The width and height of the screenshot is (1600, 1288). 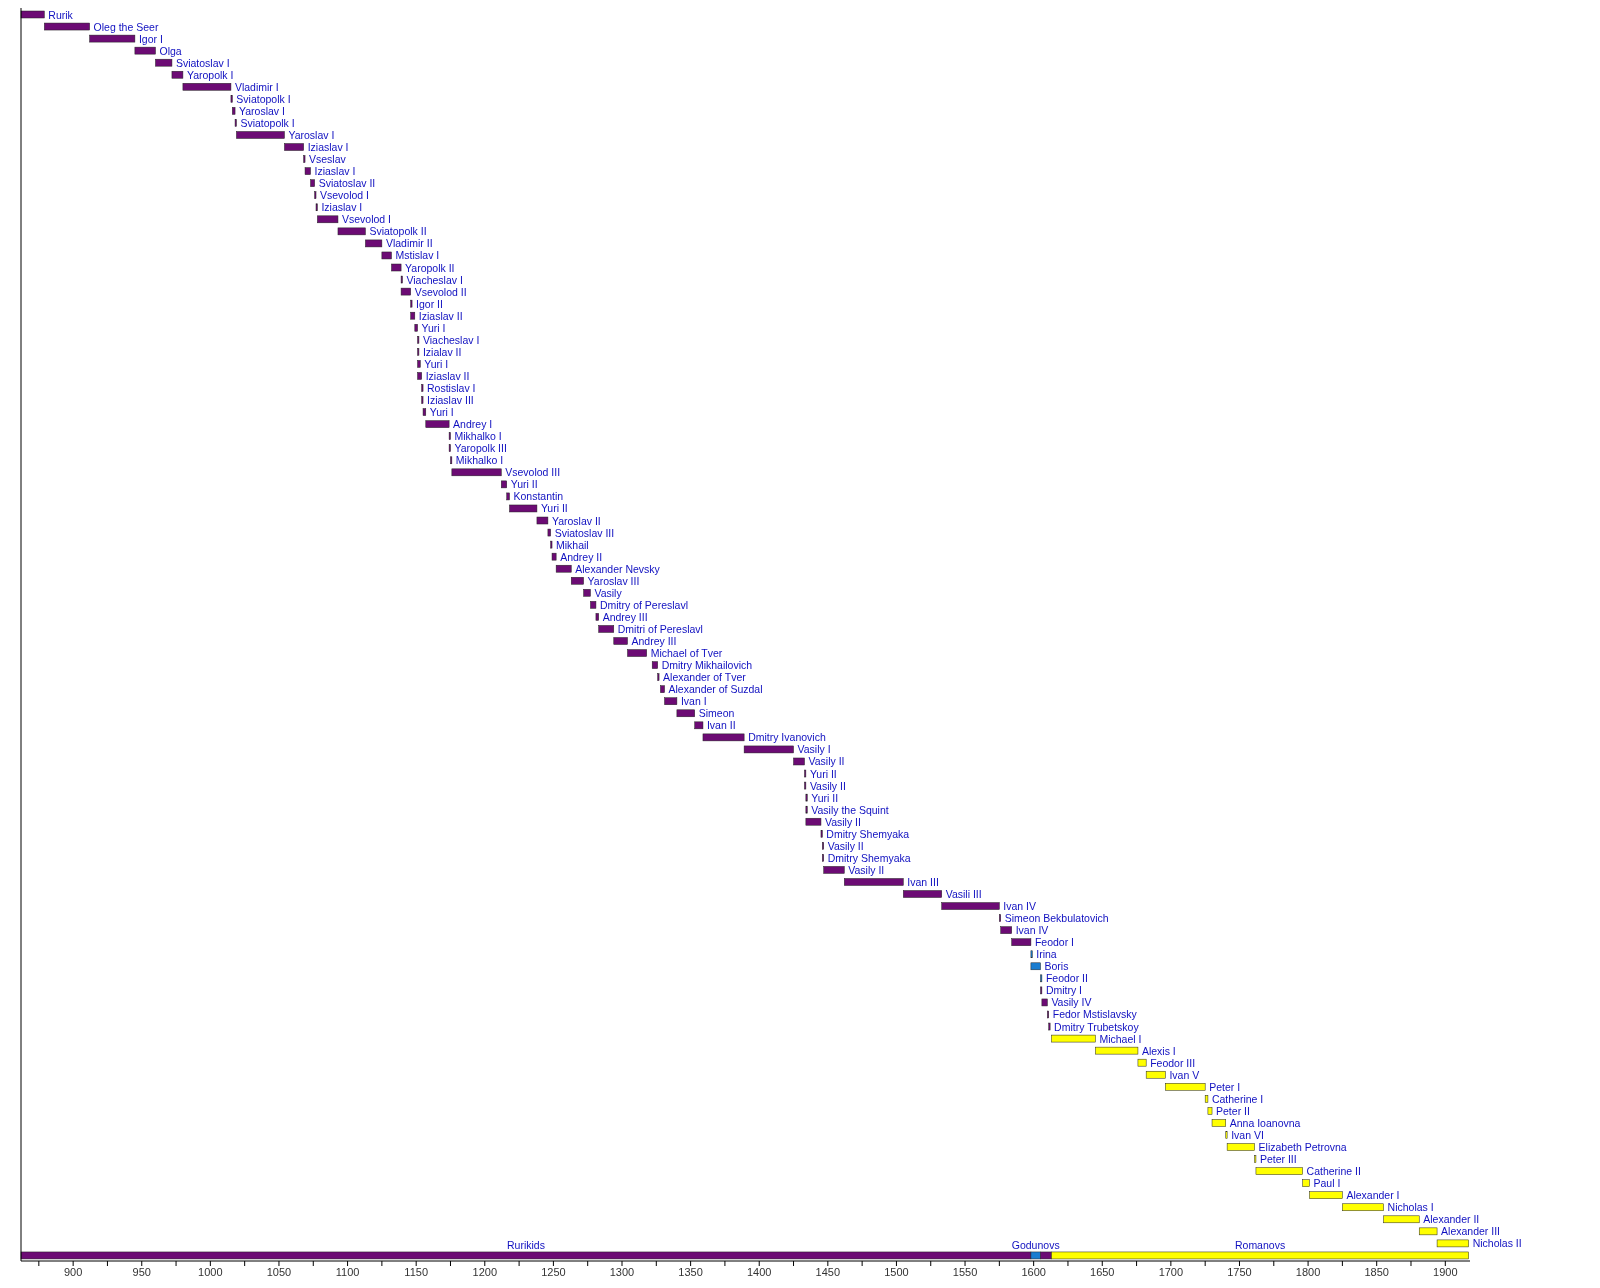 What do you see at coordinates (1333, 1171) in the screenshot?
I see `y-tick-label: Catherine II` at bounding box center [1333, 1171].